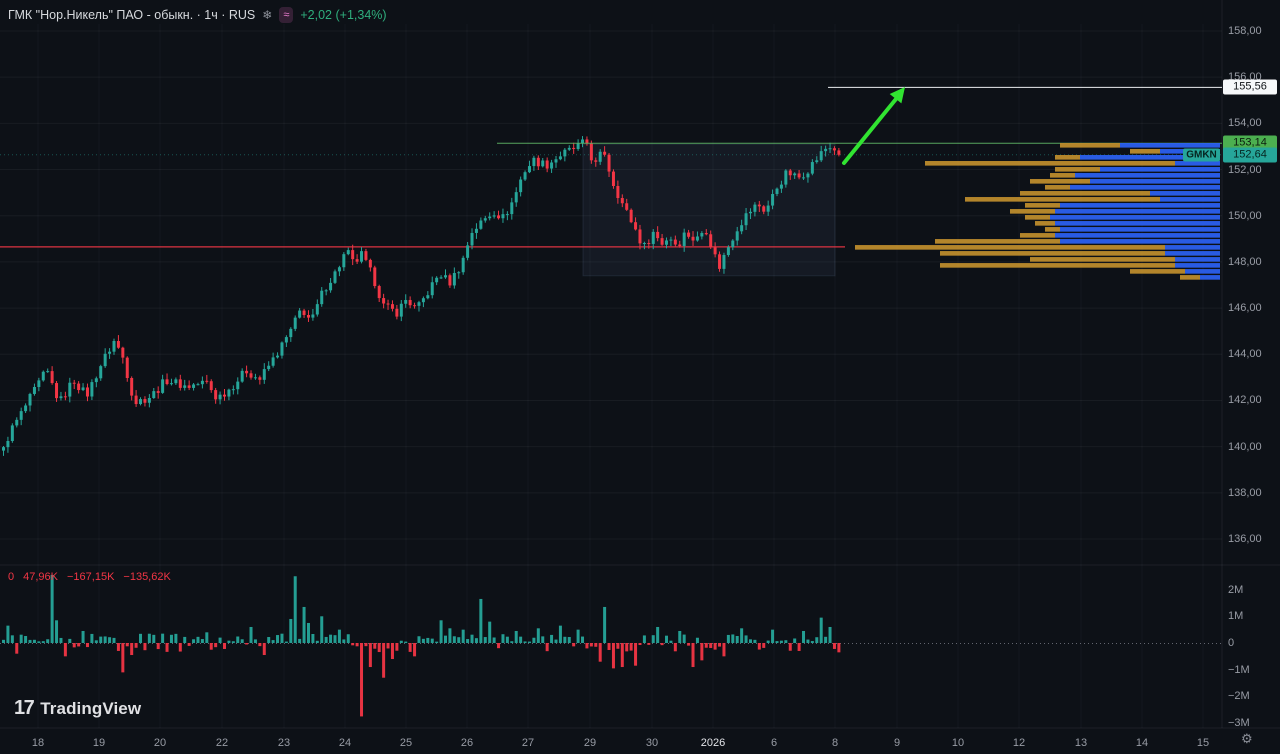  What do you see at coordinates (1247, 738) in the screenshot?
I see `axis-settings-gear-icon: ⚙` at bounding box center [1247, 738].